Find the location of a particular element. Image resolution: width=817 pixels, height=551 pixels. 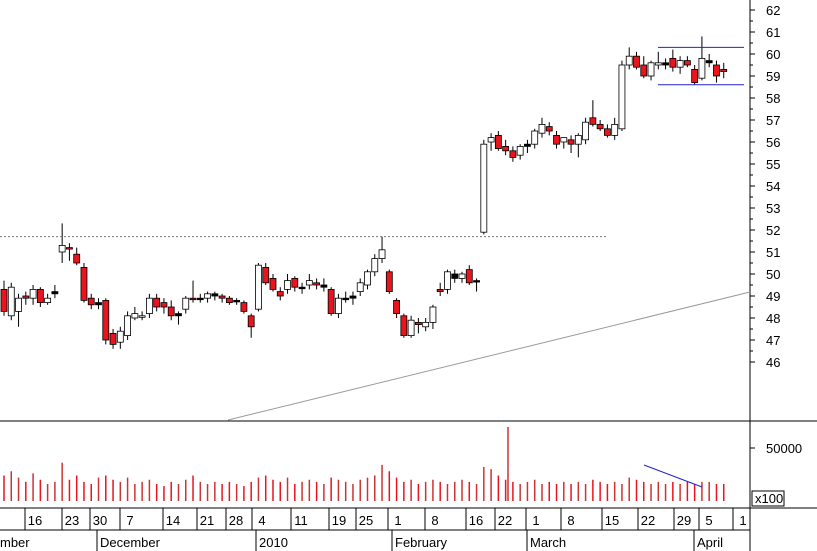

volume-multiplier-box is located at coordinates (768, 498).